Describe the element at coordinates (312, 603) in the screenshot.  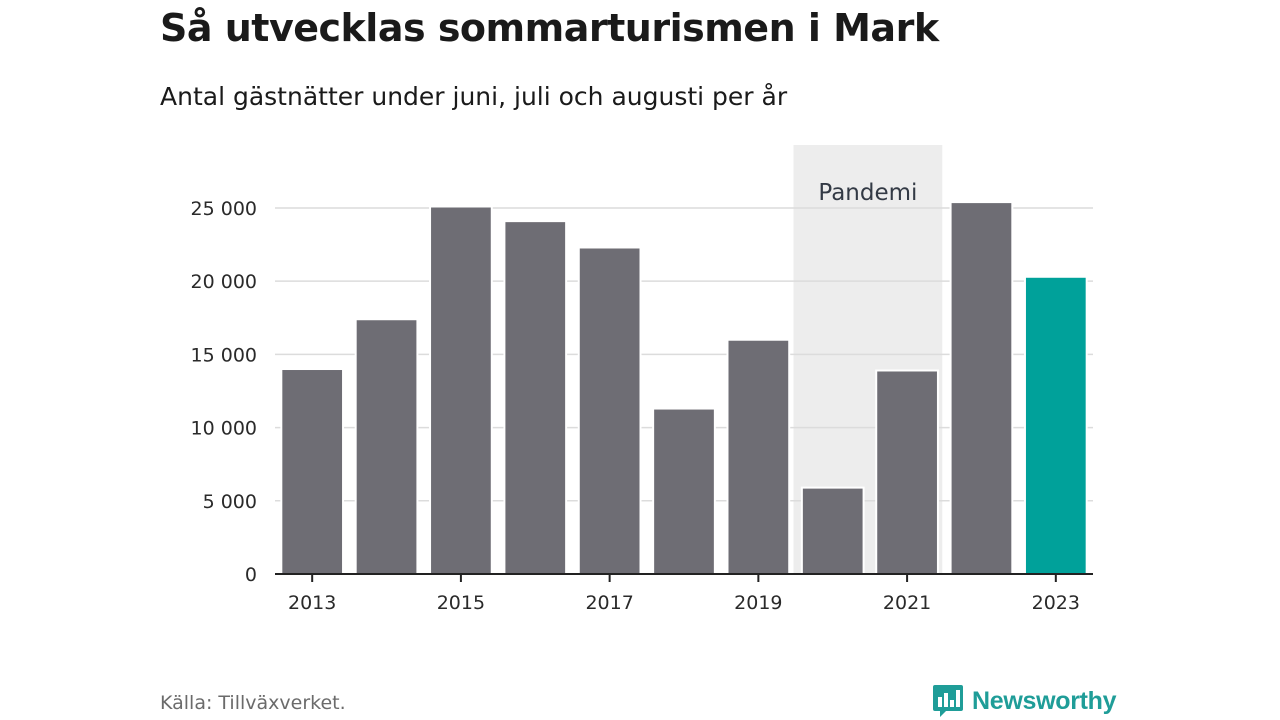
I see `x-tick-label: 2013` at that location.